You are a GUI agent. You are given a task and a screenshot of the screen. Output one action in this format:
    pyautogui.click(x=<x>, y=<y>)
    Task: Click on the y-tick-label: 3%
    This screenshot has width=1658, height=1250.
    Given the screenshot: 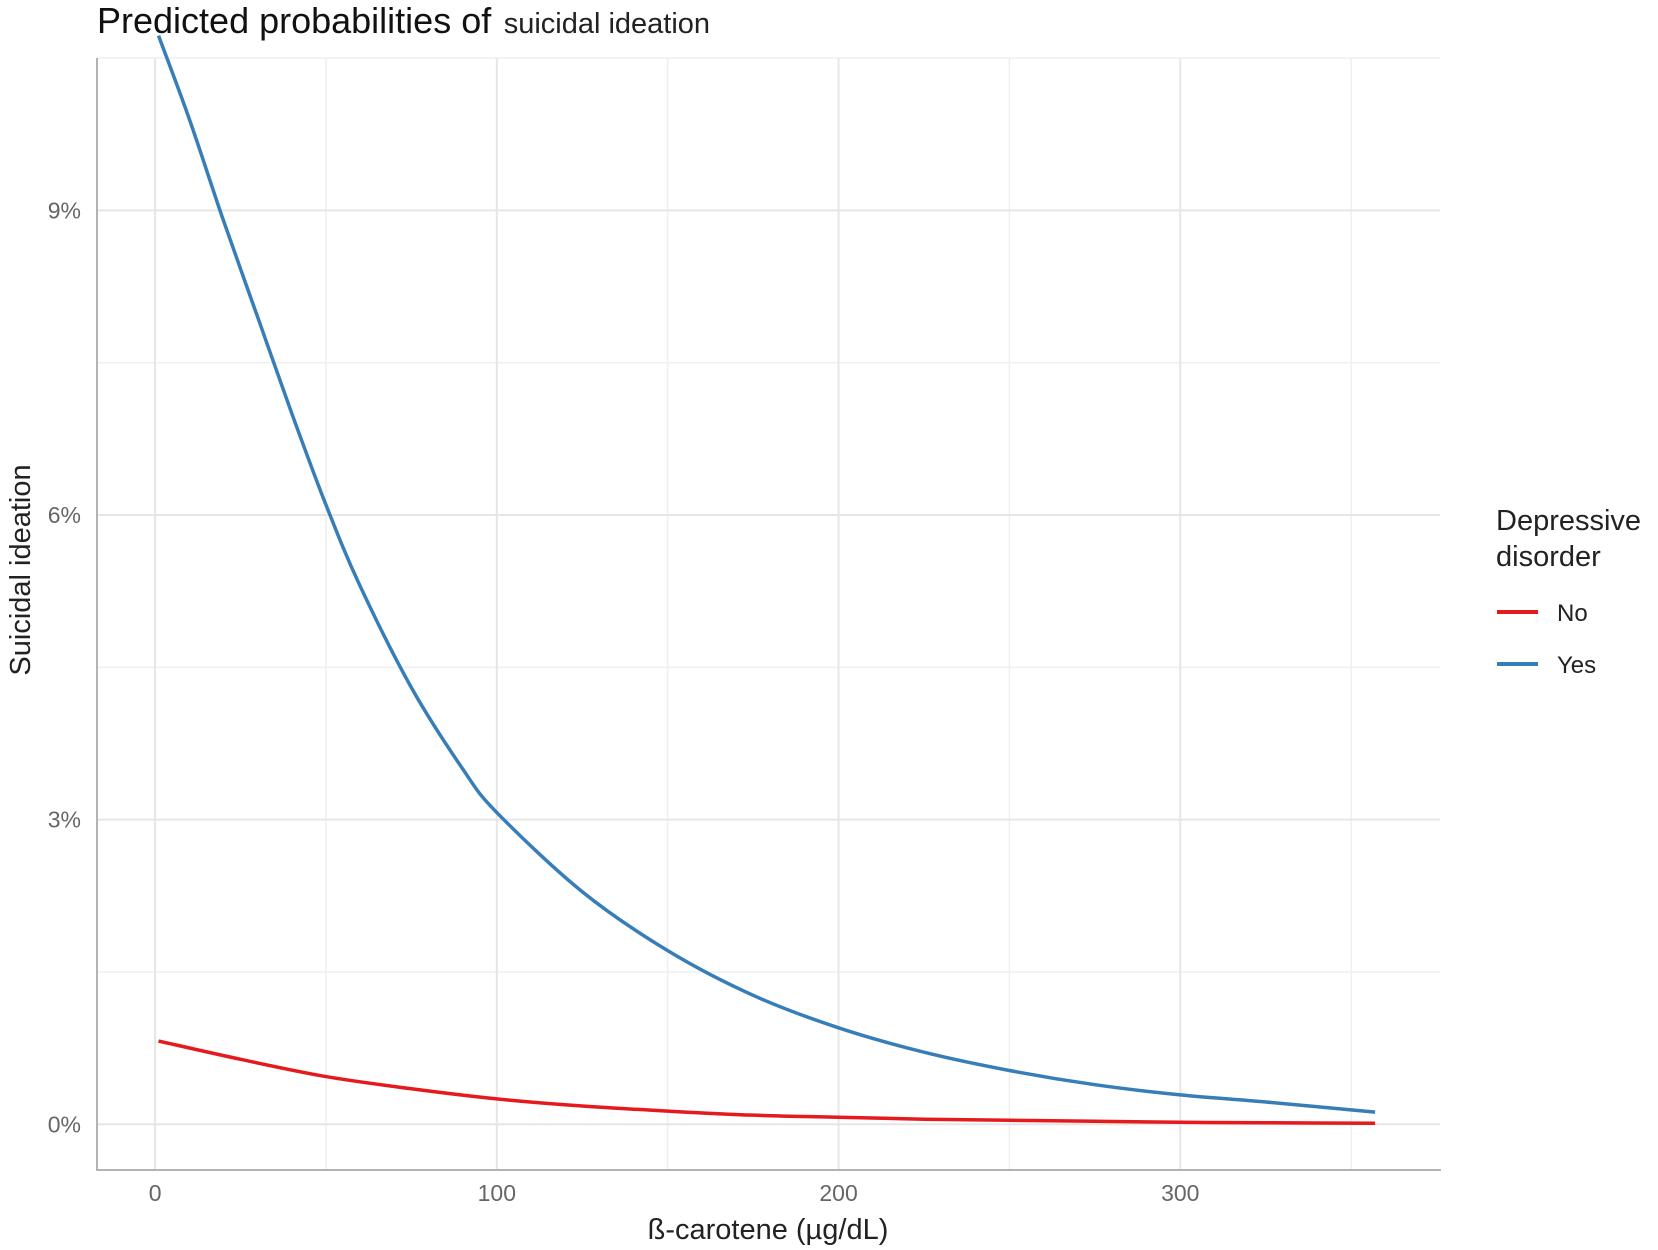 What is the action you would take?
    pyautogui.click(x=64, y=820)
    